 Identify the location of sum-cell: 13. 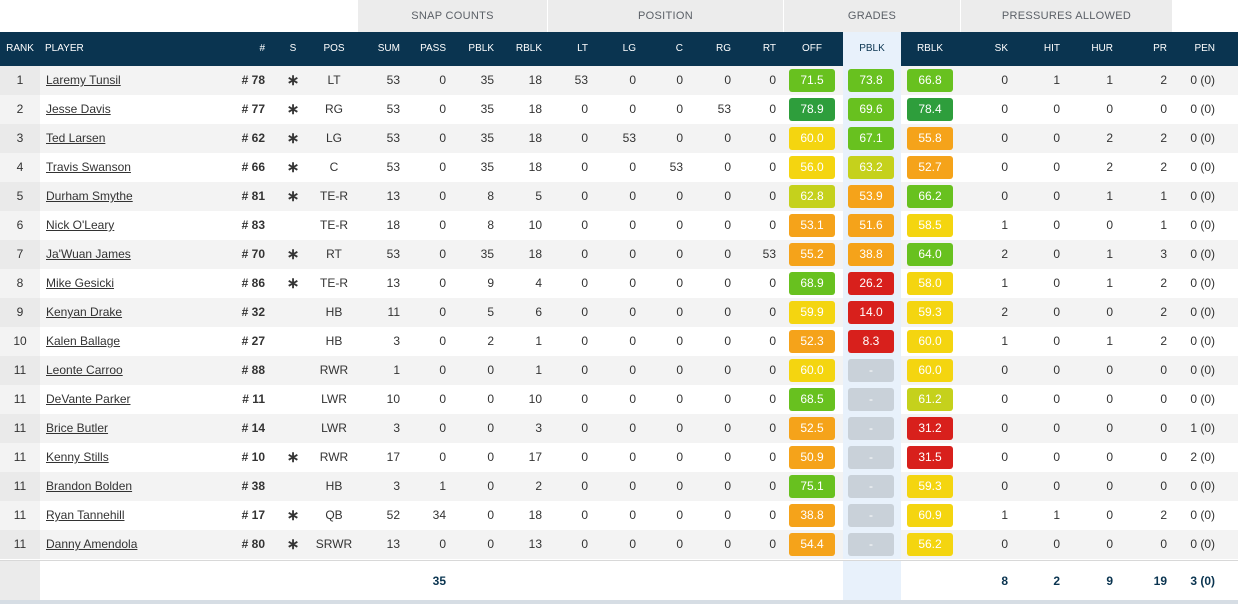
(393, 544).